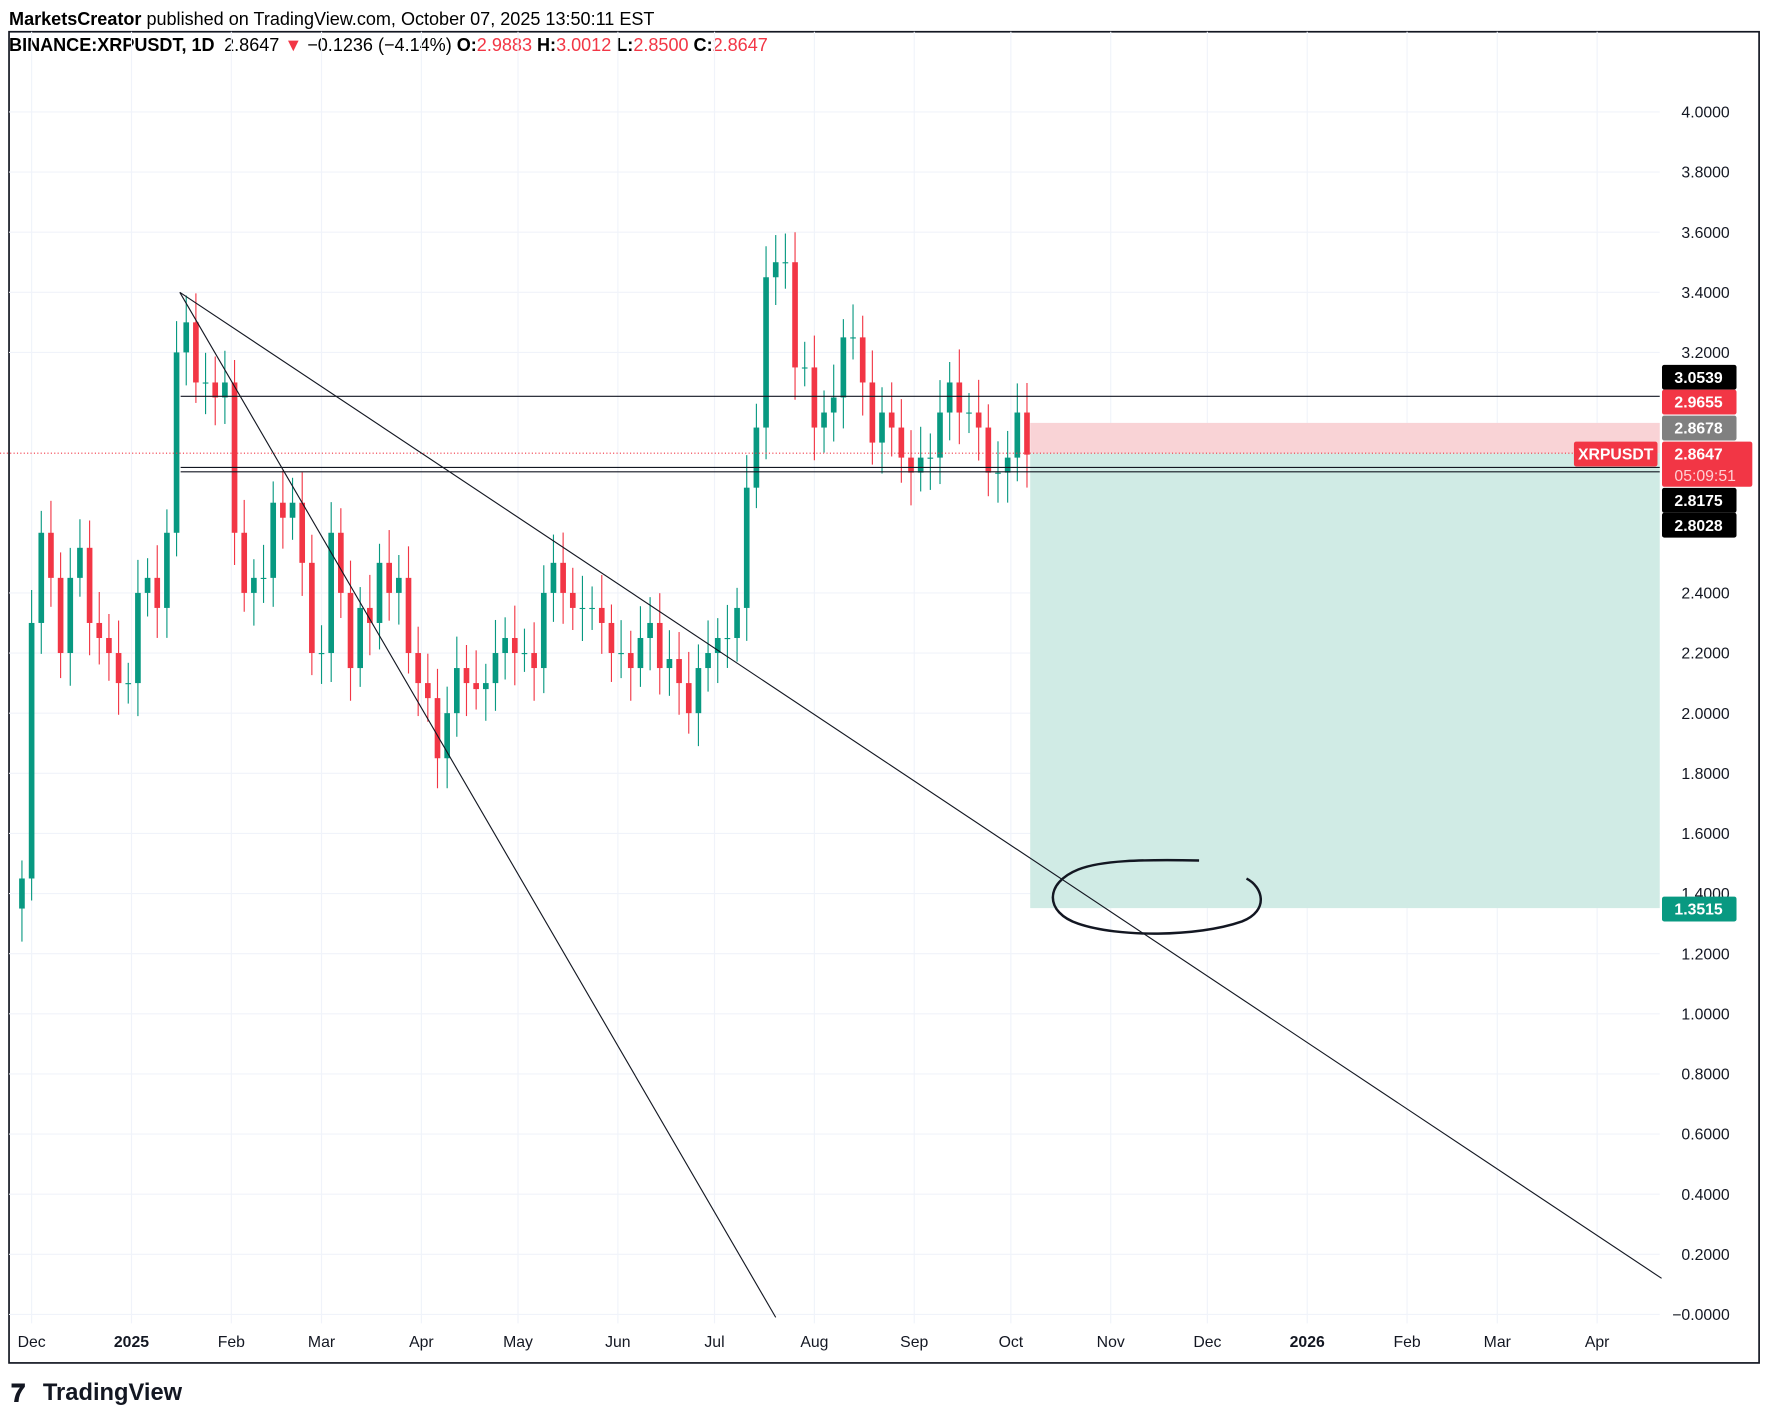 Image resolution: width=1767 pixels, height=1415 pixels. I want to click on symbol-tag-bg, so click(1615, 454).